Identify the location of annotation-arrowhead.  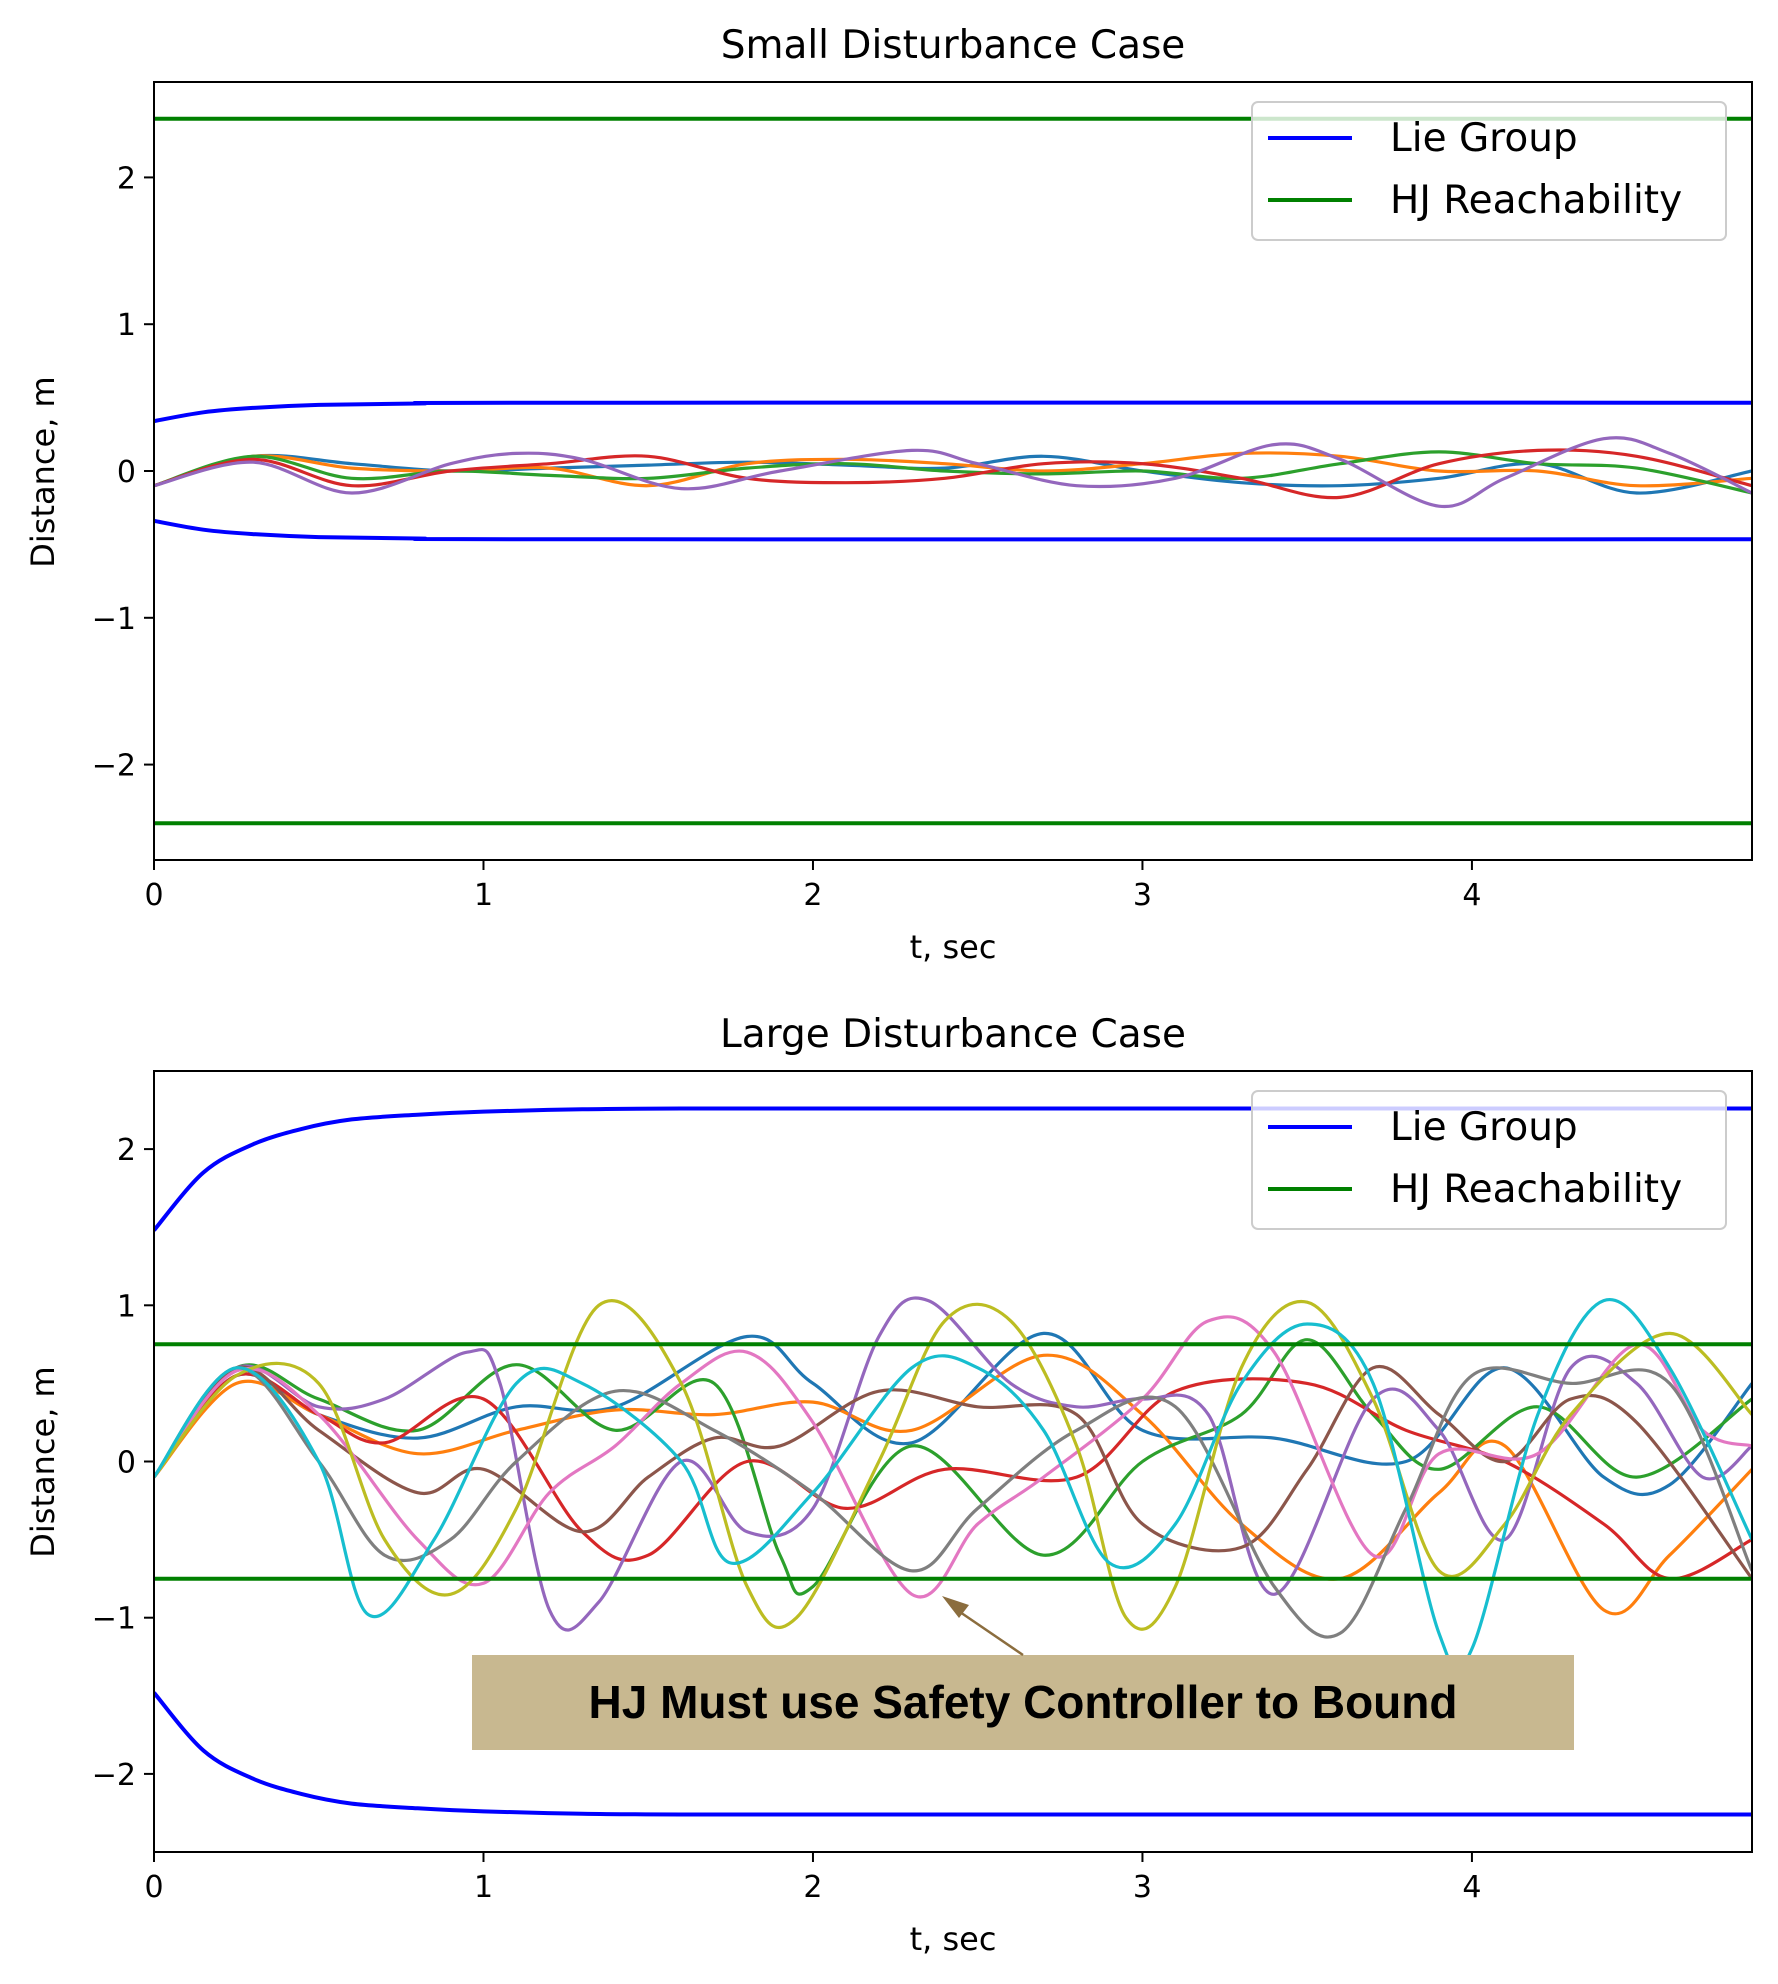
(955, 1607).